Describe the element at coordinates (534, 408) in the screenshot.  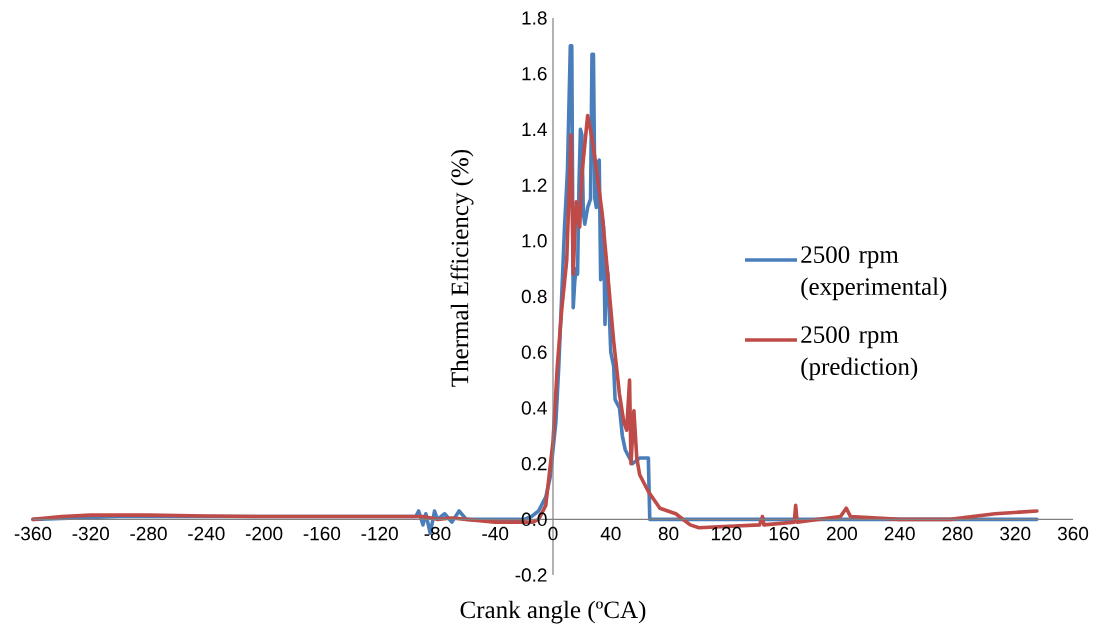
I see `y-tick-label: 0.4` at that location.